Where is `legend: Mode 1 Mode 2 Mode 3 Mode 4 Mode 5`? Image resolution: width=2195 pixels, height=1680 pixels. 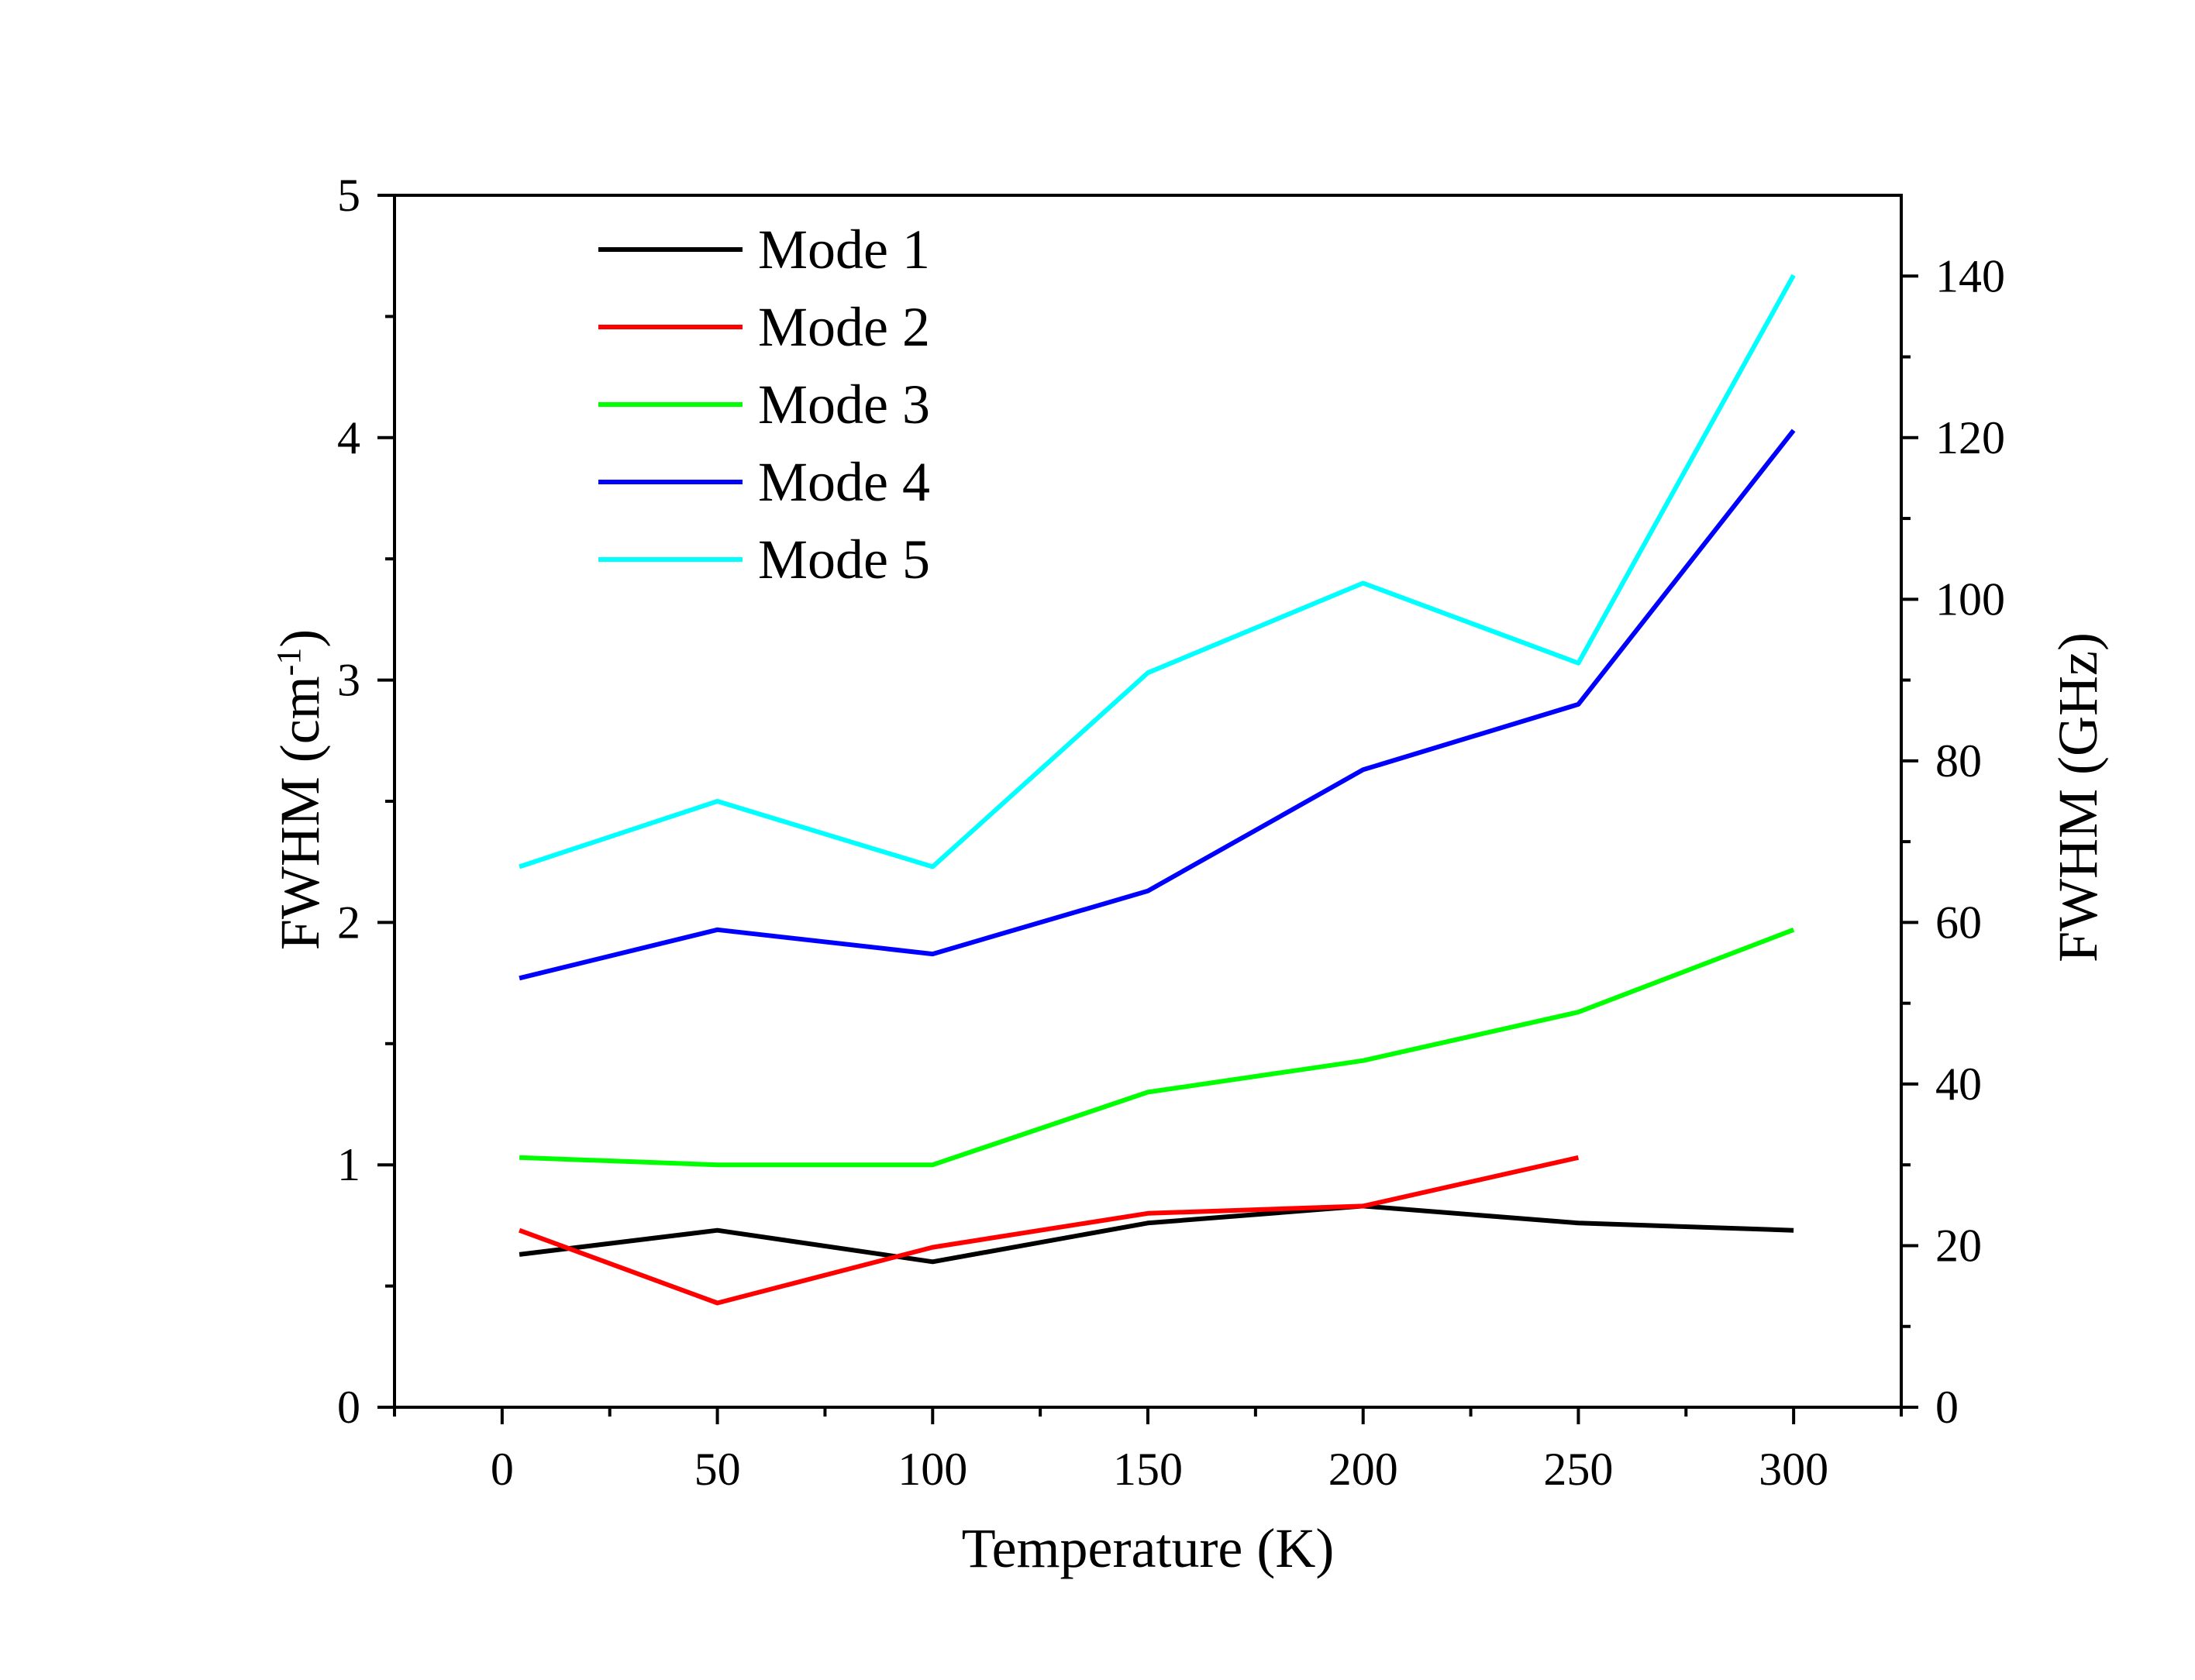 legend: Mode 1 Mode 2 Mode 3 Mode 4 Mode 5 is located at coordinates (764, 405).